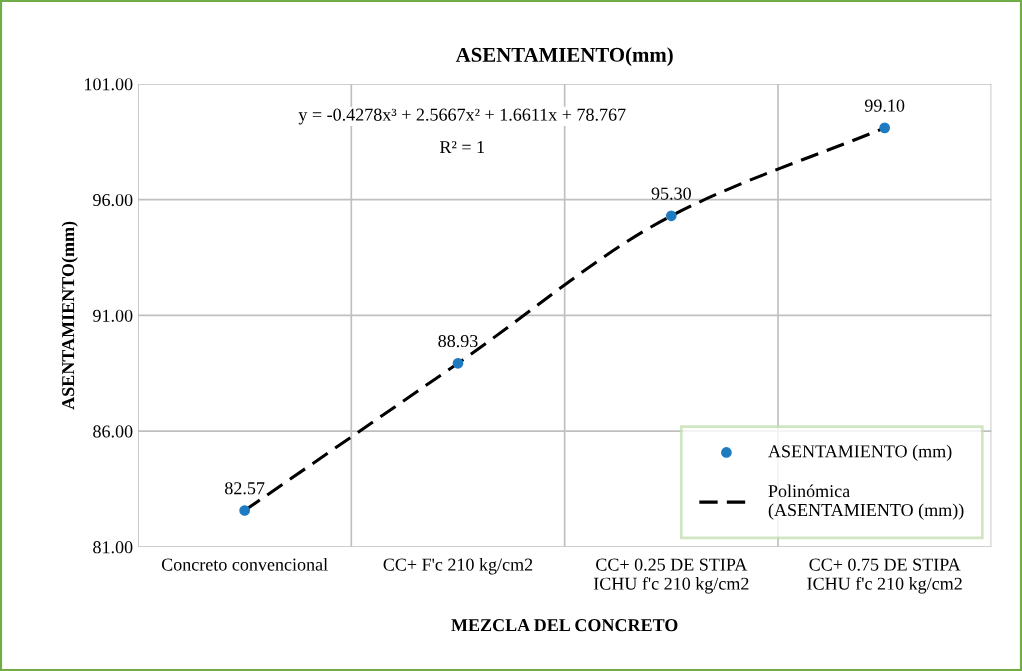 This screenshot has height=671, width=1022. I want to click on x-tick-label: CC+ 0.25 DE STIPA ICHU f'c 210 kg/cm2, so click(671, 576).